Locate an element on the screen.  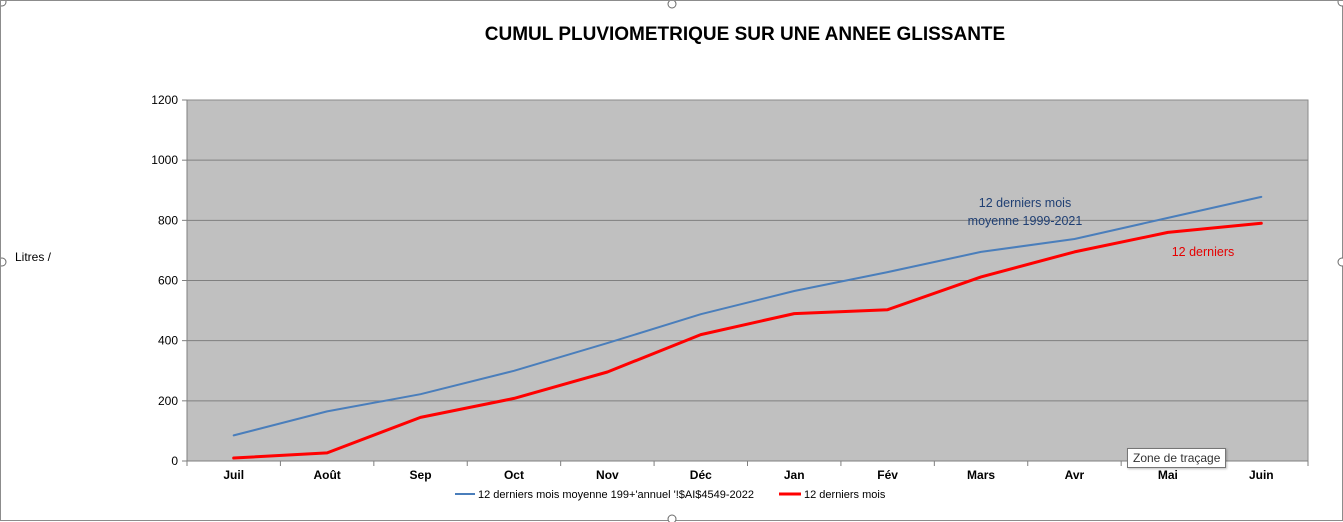
x-tick-label: Fév is located at coordinates (887, 475).